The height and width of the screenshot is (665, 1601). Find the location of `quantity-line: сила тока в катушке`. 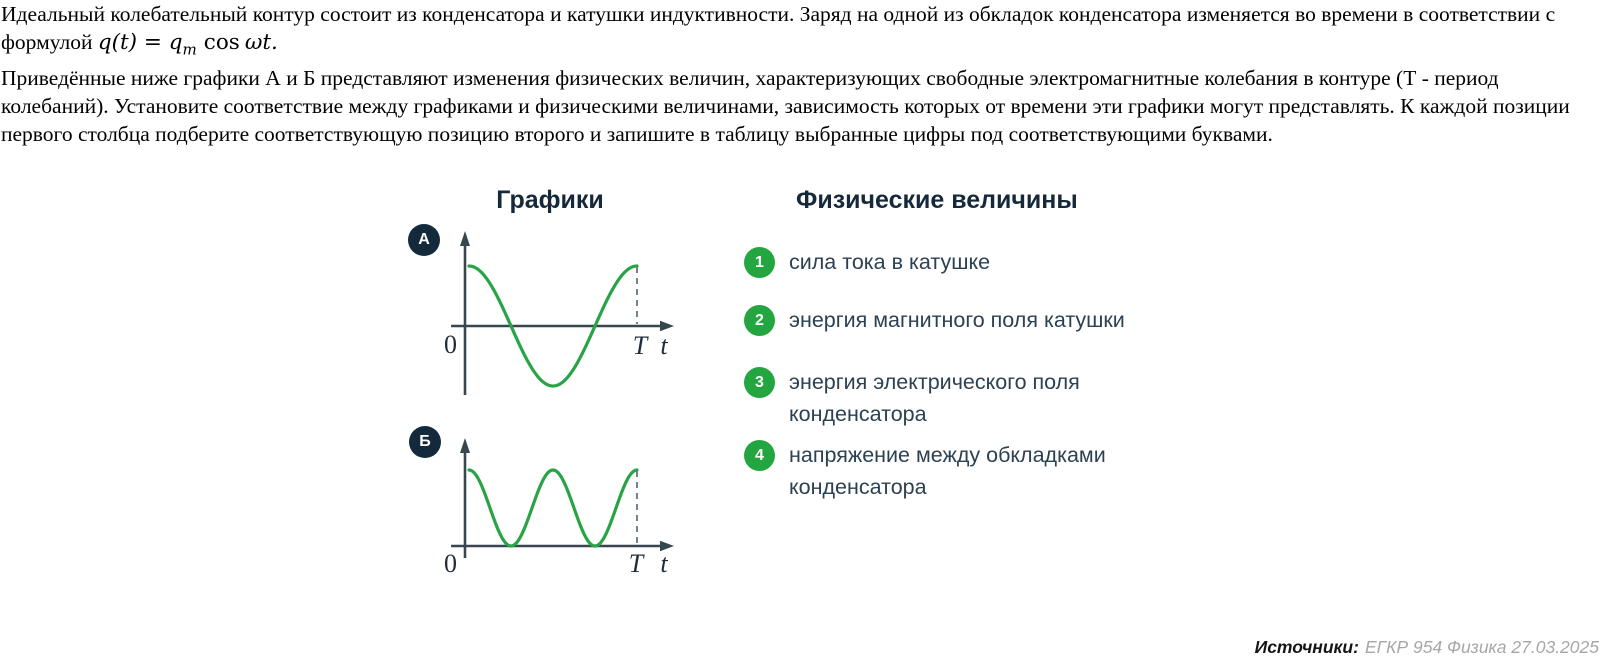

quantity-line: сила тока в катушке is located at coordinates (890, 262).